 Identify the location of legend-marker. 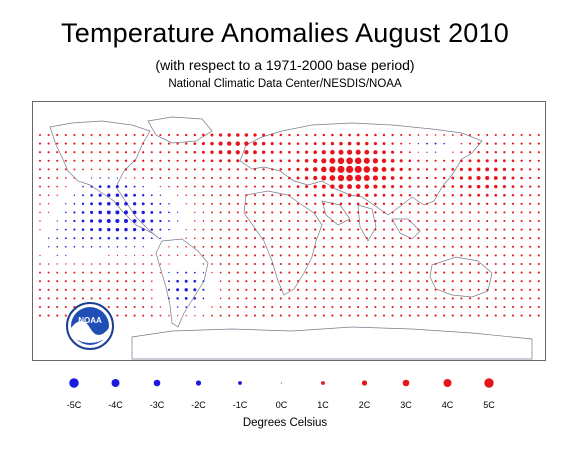
(364, 383).